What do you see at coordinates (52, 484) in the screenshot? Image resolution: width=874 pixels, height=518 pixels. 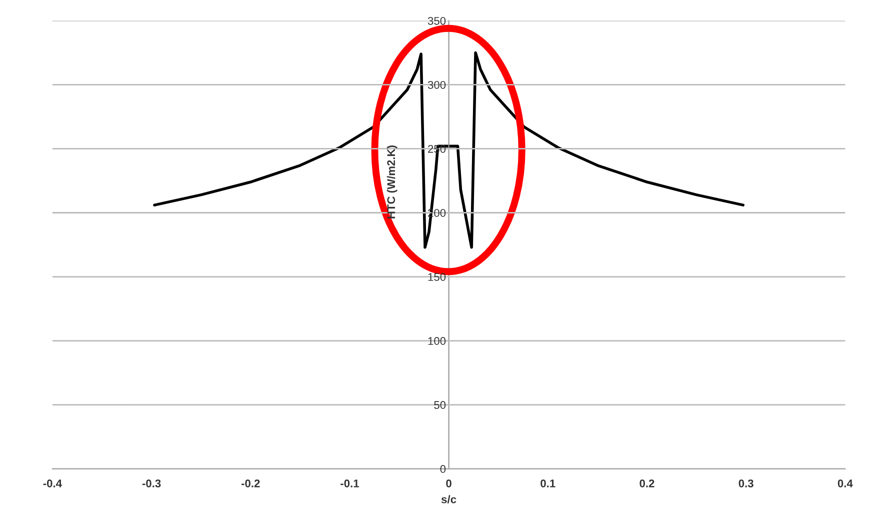 I see `x-tick-label: -0.4` at bounding box center [52, 484].